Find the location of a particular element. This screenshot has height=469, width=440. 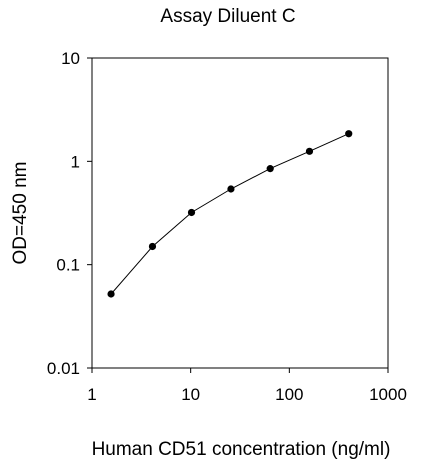

x-tick-label: 1 is located at coordinates (91, 394).